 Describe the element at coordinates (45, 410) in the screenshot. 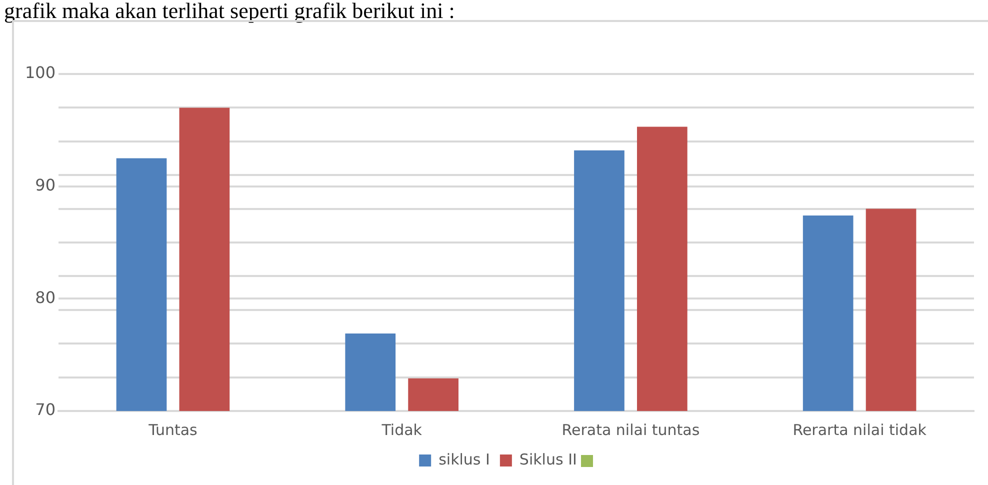

I see `y-tick-label: 70` at that location.